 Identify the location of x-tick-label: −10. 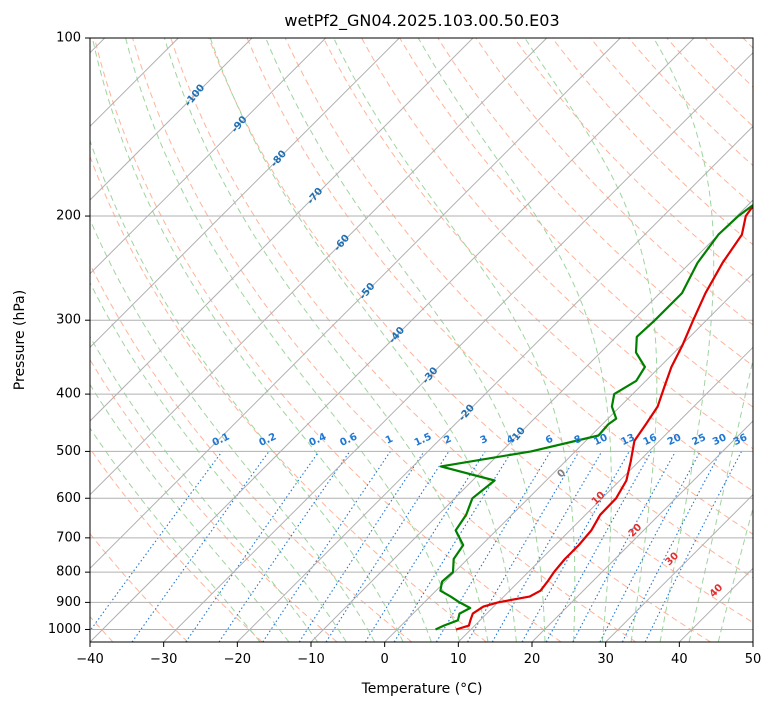
(310, 659).